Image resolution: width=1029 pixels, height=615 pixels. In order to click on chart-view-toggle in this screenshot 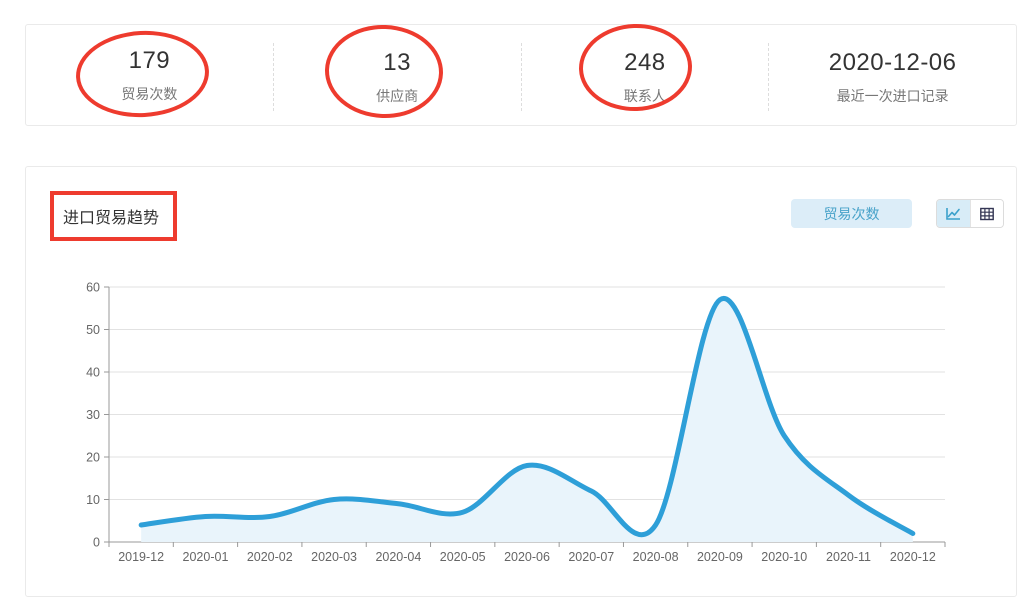, I will do `click(970, 213)`.